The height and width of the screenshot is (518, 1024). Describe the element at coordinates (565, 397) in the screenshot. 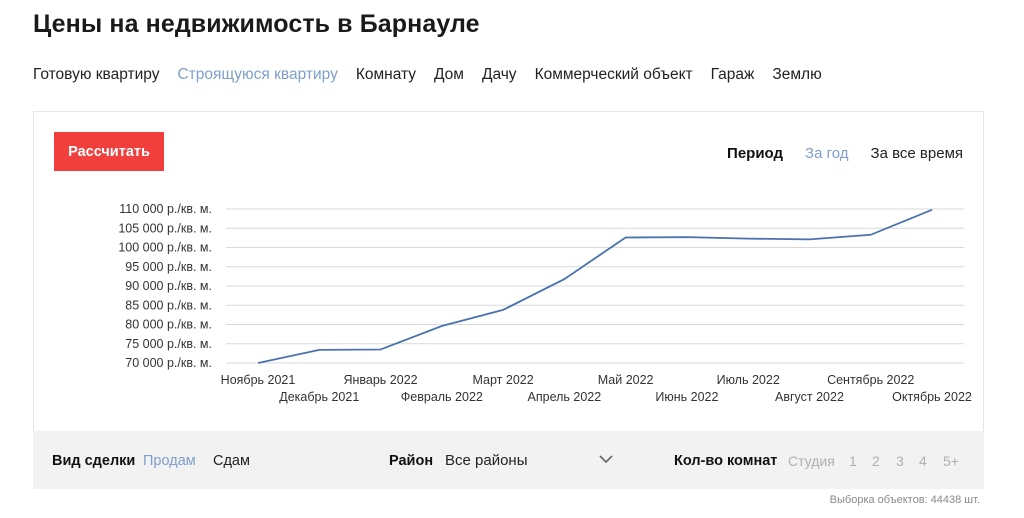

I see `x-tick-label: Апрель 2022` at that location.